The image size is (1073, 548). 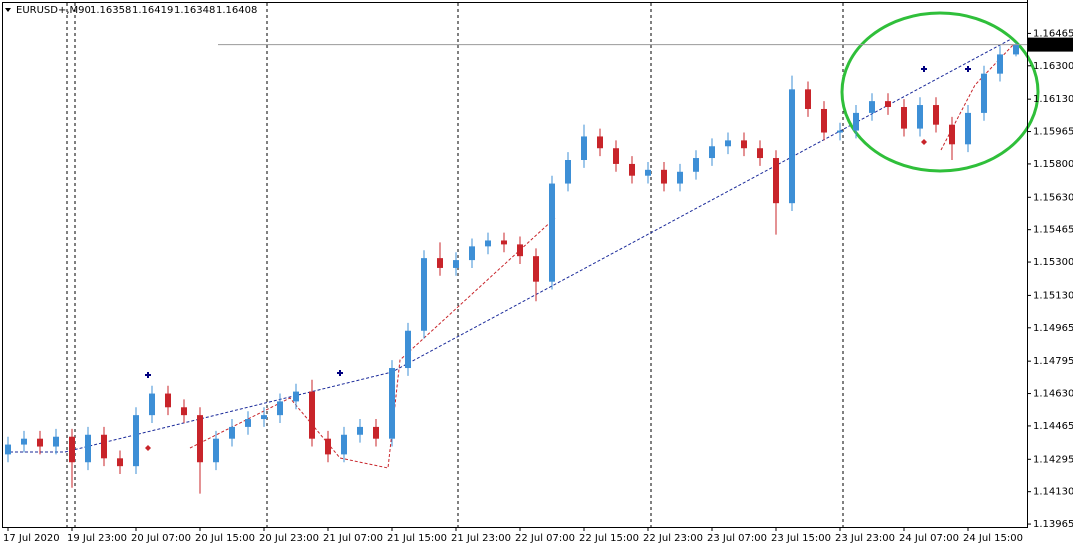 What do you see at coordinates (289, 538) in the screenshot?
I see `x-tick-label: 20 Jul 23:00` at bounding box center [289, 538].